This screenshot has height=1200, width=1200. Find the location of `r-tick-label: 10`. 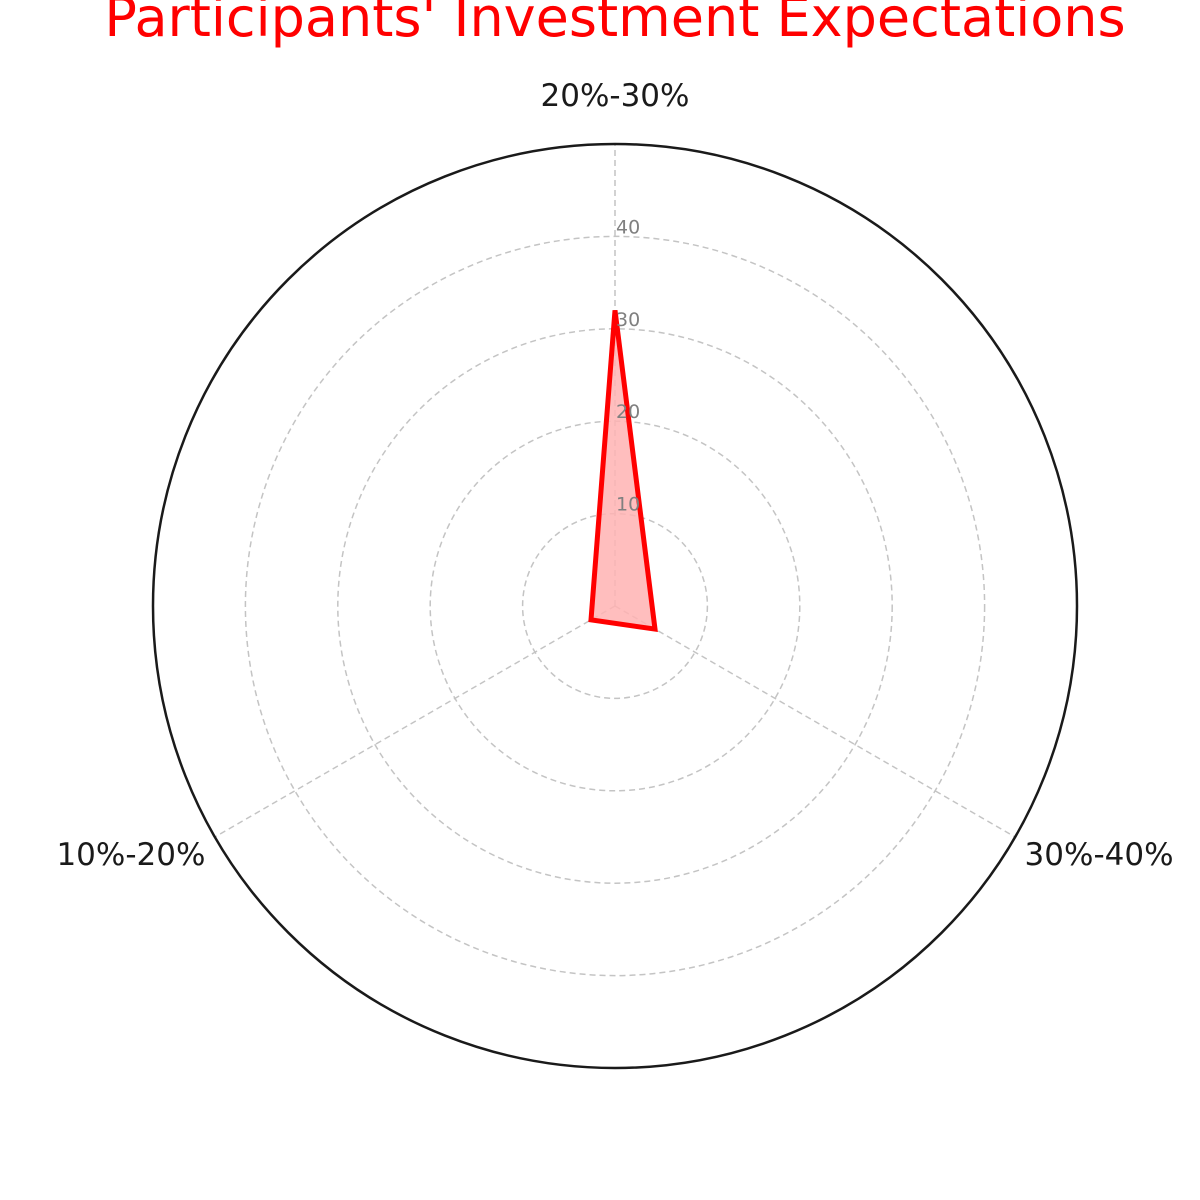

r-tick-label: 10 is located at coordinates (628, 505).